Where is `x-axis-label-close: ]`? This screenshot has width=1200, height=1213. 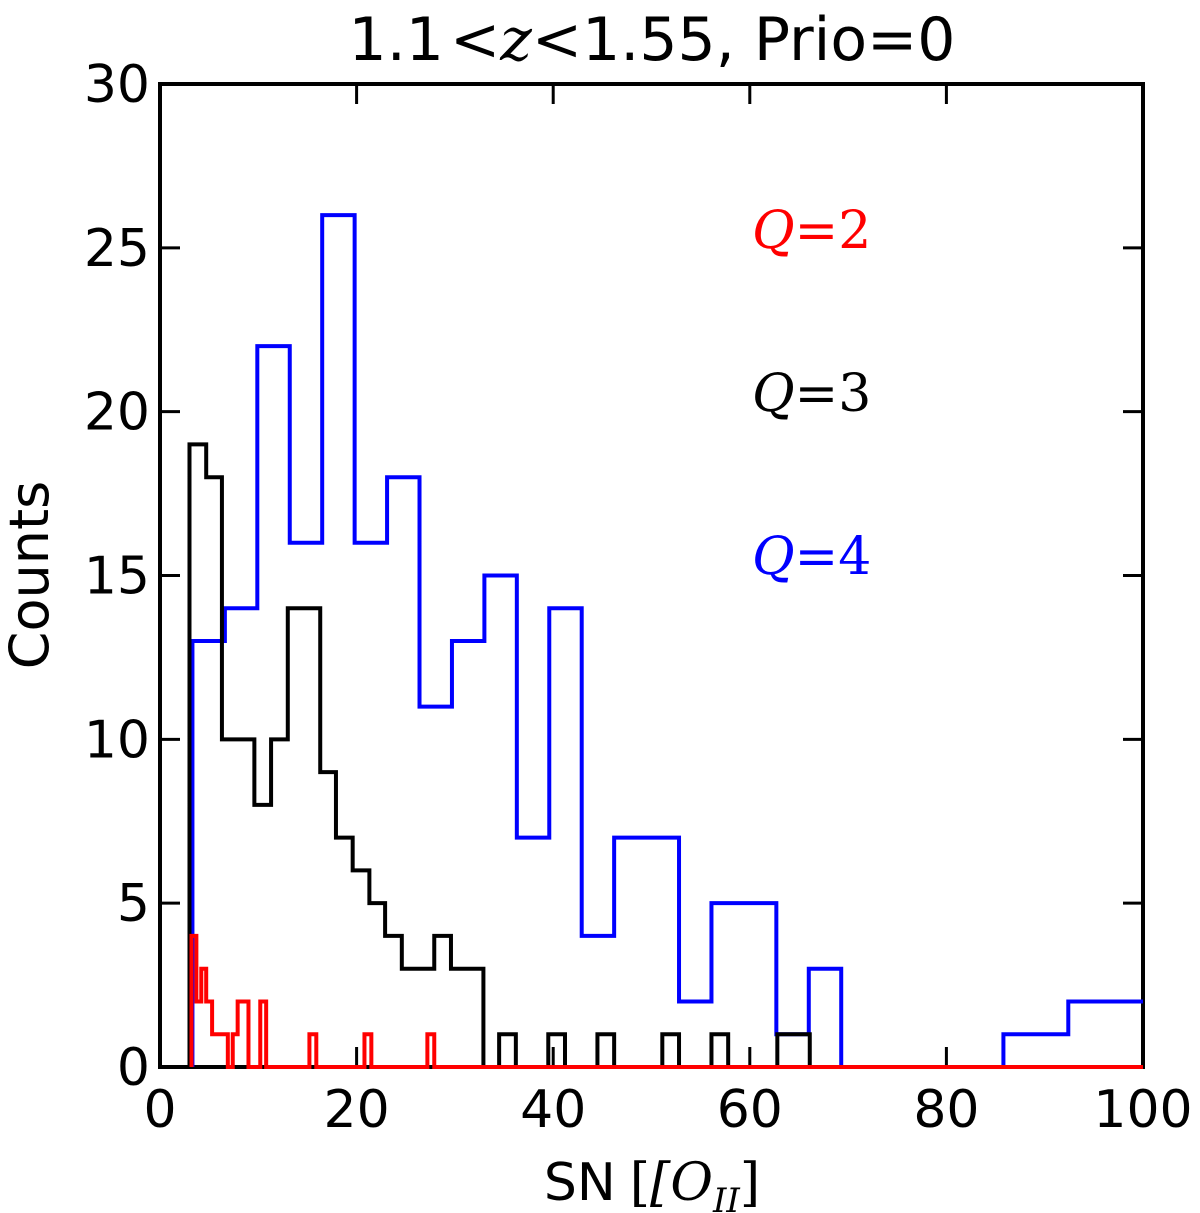 x-axis-label-close: ] is located at coordinates (750, 1183).